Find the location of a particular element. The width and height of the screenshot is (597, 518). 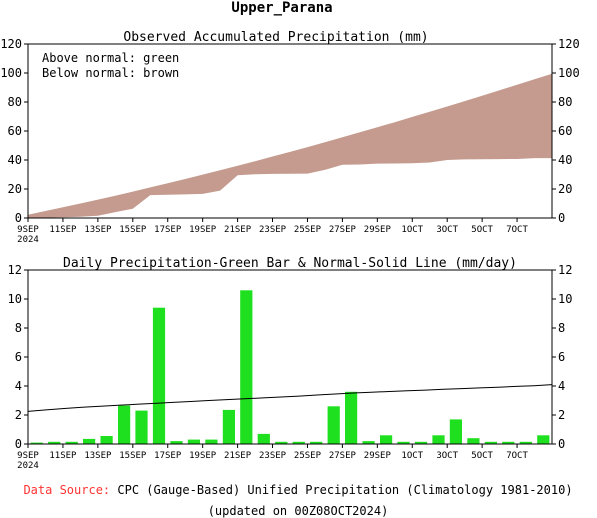

y-tick-label-left: 60 is located at coordinates (15, 131).